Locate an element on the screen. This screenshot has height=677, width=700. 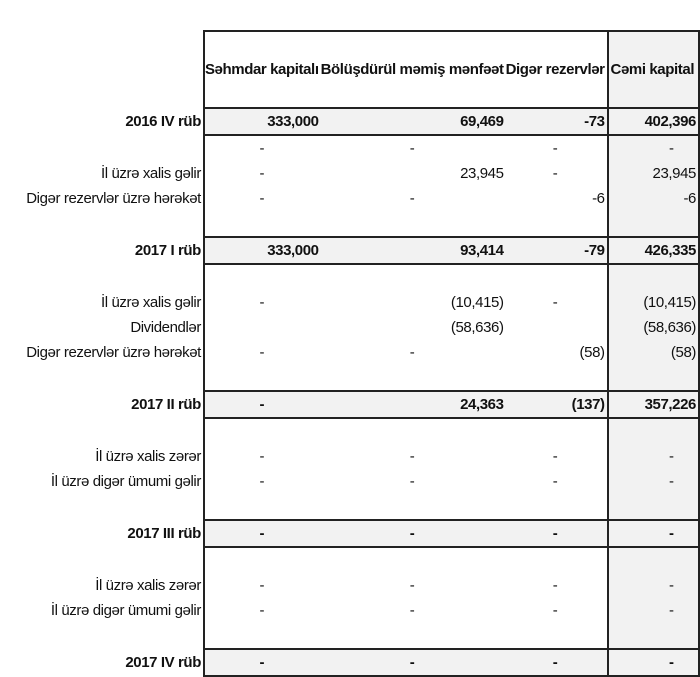
value-cell: 426,335 is located at coordinates (653, 250).